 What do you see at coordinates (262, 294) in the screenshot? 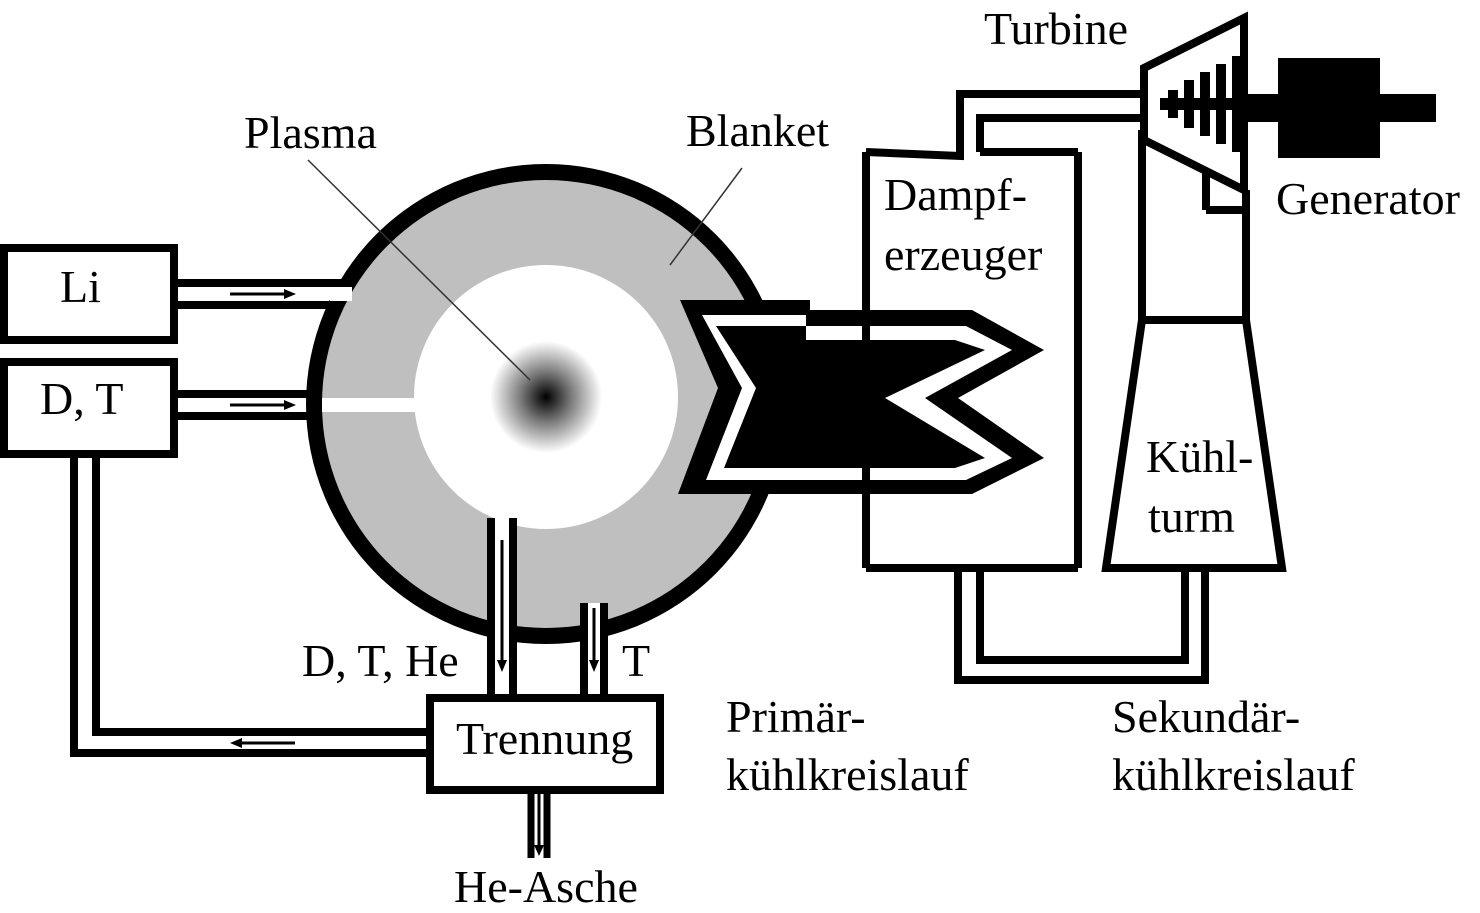
I see `li-feed-pipe` at bounding box center [262, 294].